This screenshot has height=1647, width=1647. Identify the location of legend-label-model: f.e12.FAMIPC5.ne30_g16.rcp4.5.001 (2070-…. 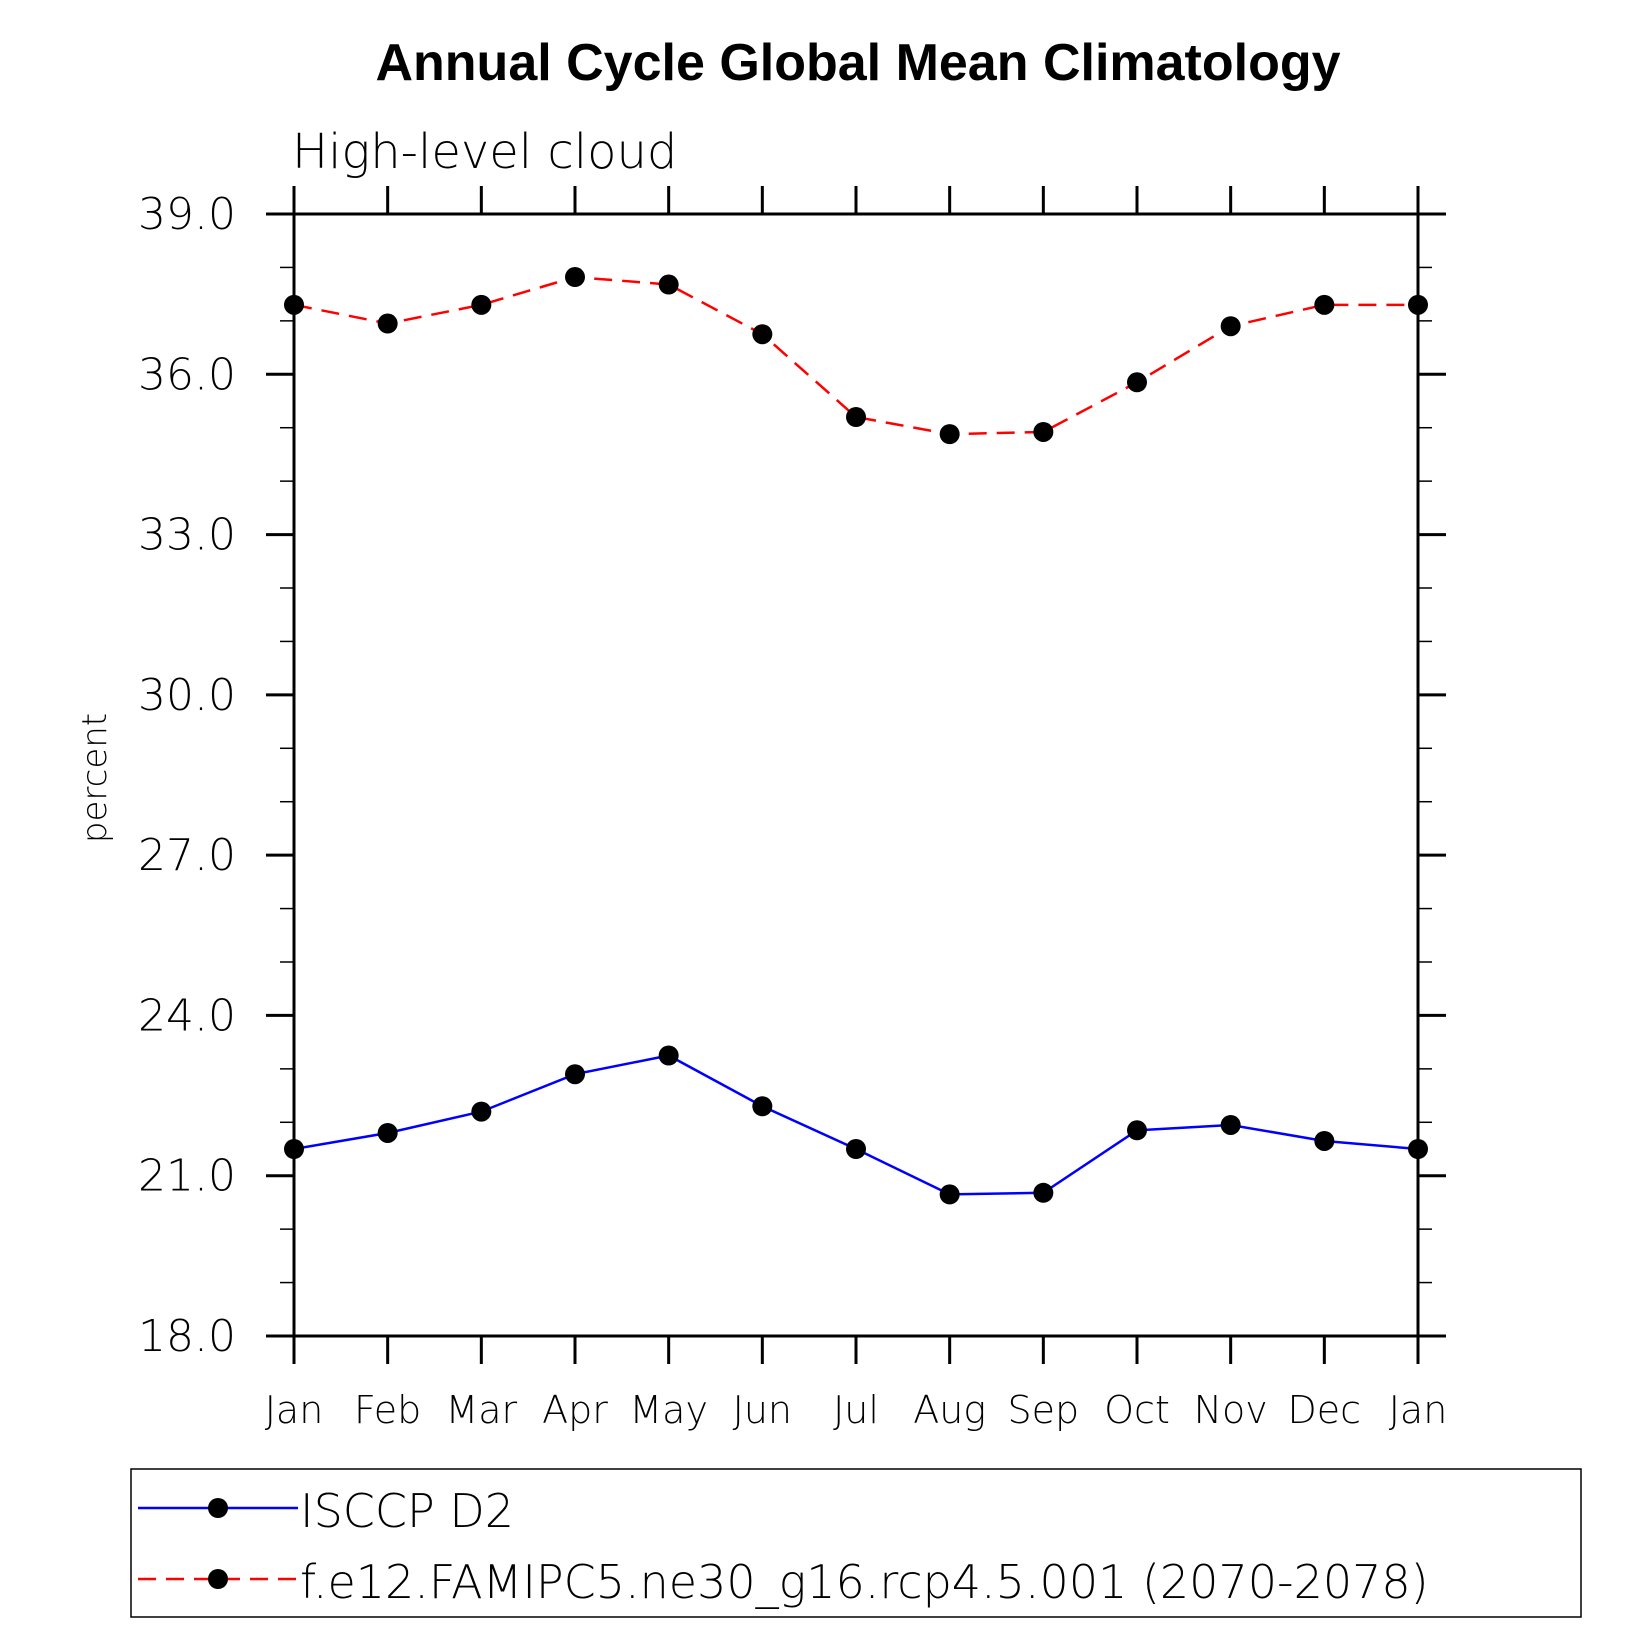
(864, 1582).